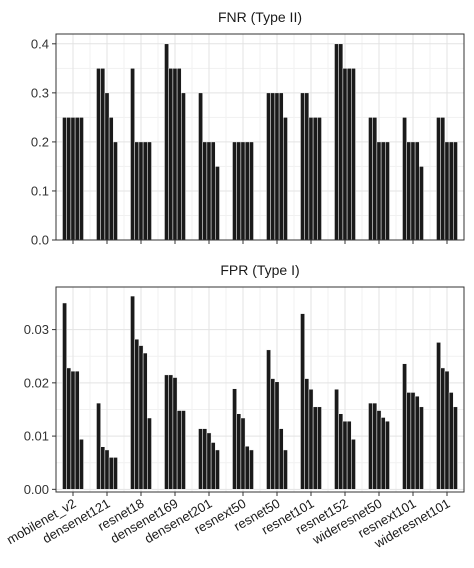 This screenshot has height=568, width=474. What do you see at coordinates (40, 92) in the screenshot?
I see `y-tick-label: 0.3` at bounding box center [40, 92].